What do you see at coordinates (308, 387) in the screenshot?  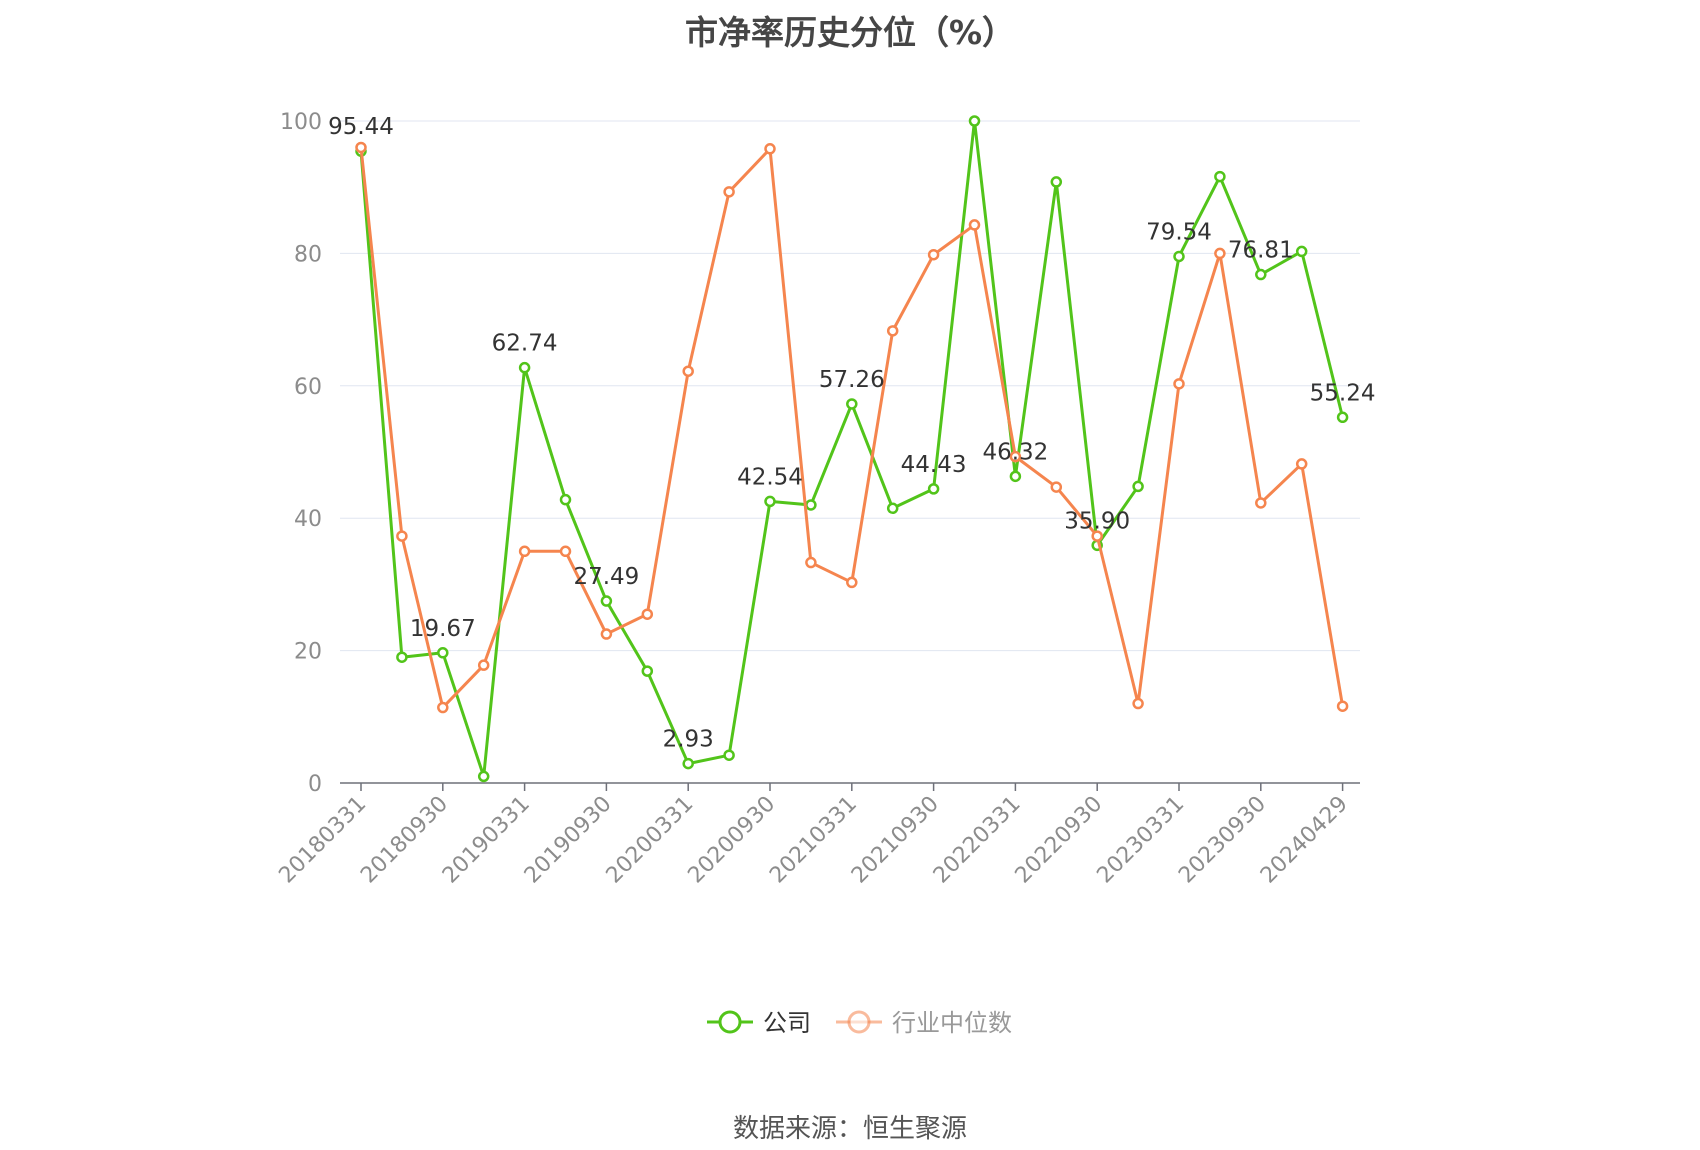 I see `y-tick-label: 60` at bounding box center [308, 387].